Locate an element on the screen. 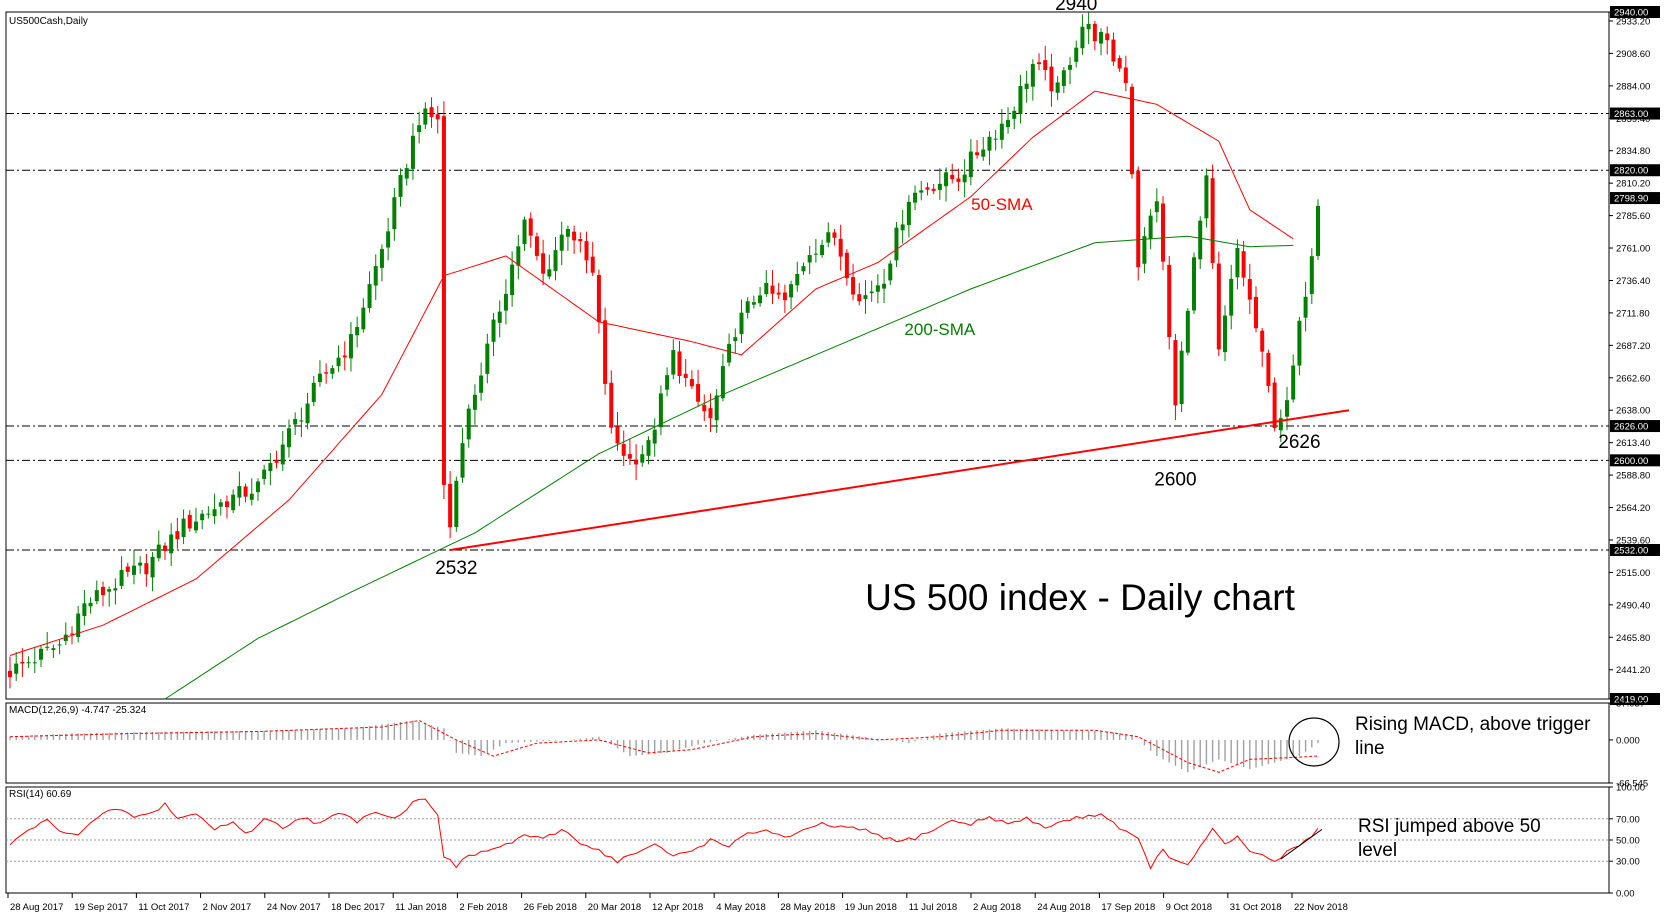 This screenshot has width=1670, height=924. x-tick-label: 19 Jun 2018 is located at coordinates (871, 907).